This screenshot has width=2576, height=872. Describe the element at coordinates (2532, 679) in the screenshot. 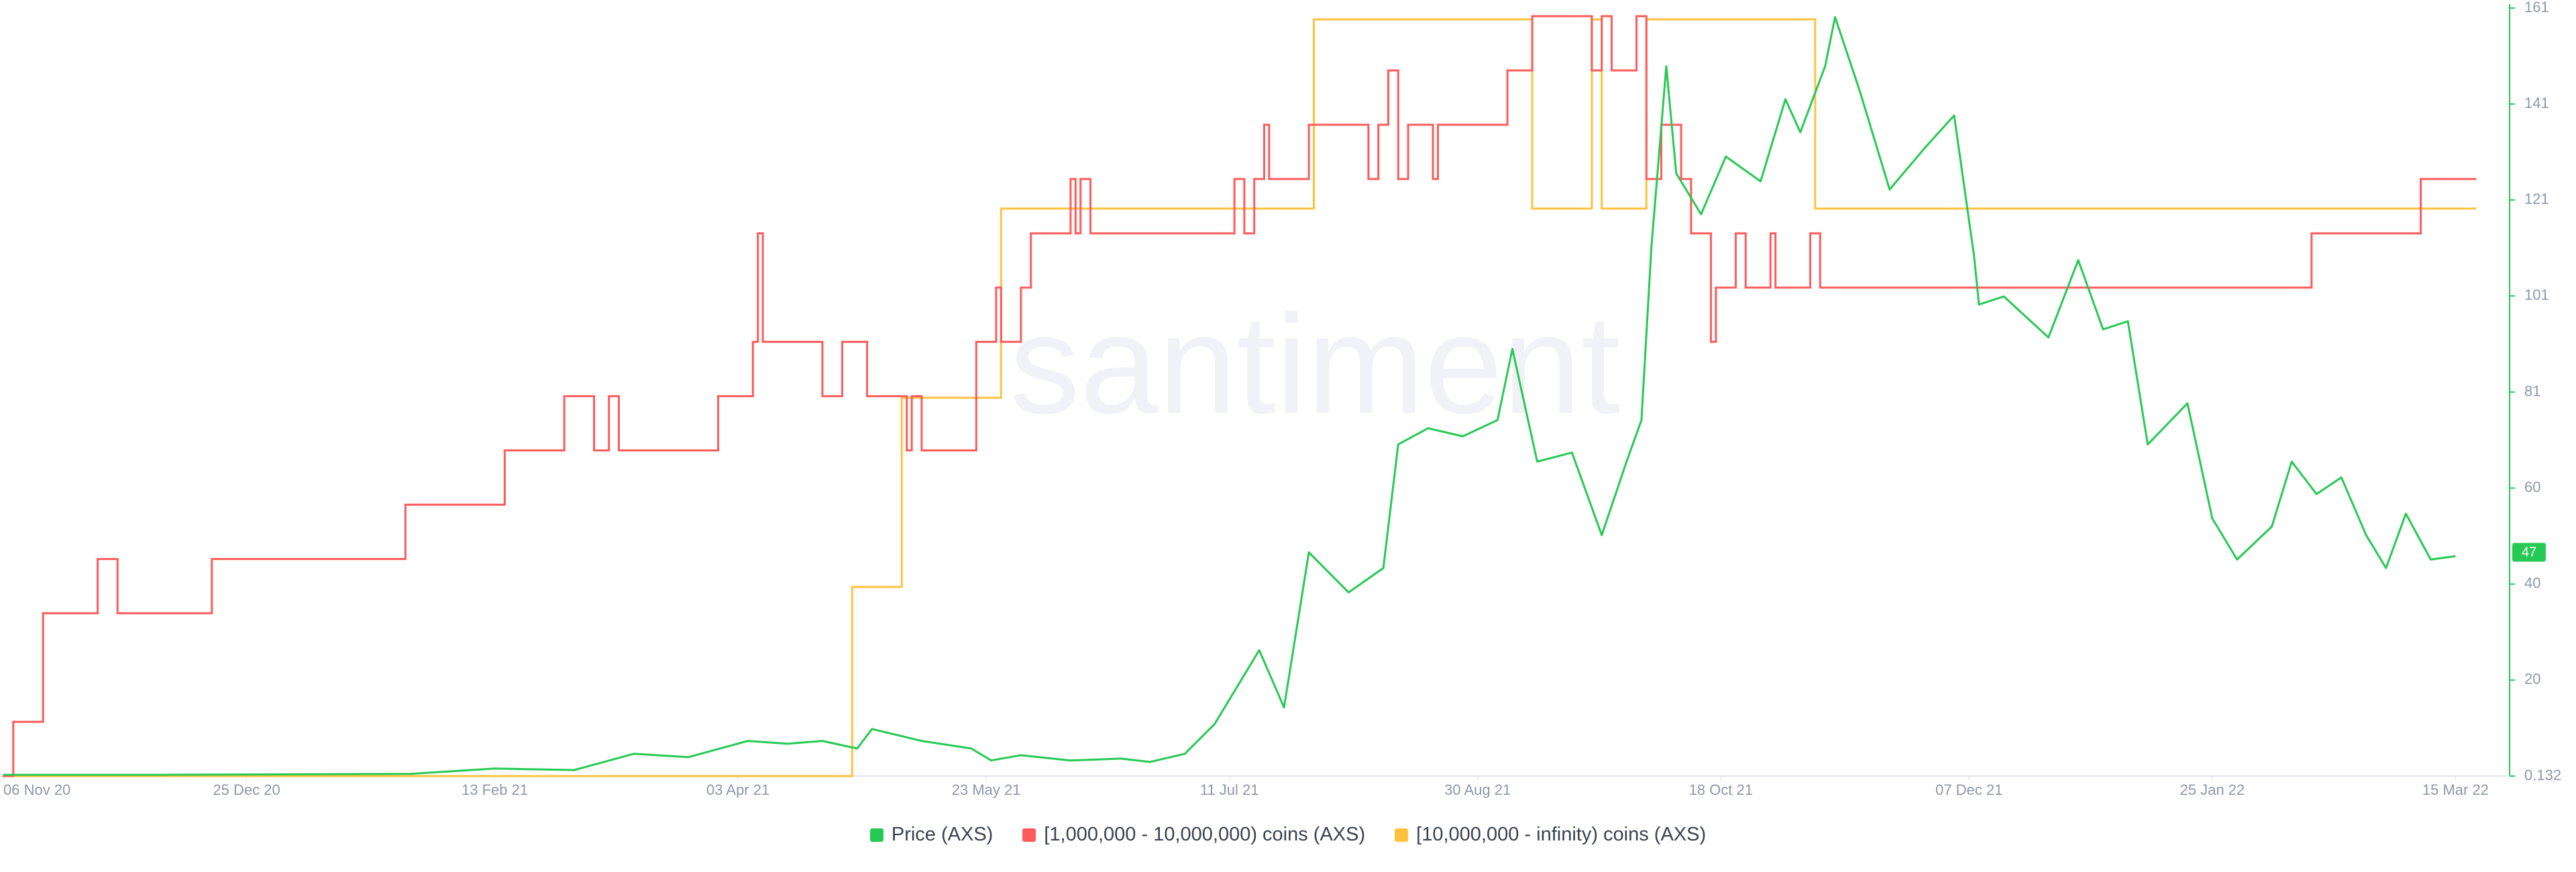

I see `y-tick-label: 20` at that location.